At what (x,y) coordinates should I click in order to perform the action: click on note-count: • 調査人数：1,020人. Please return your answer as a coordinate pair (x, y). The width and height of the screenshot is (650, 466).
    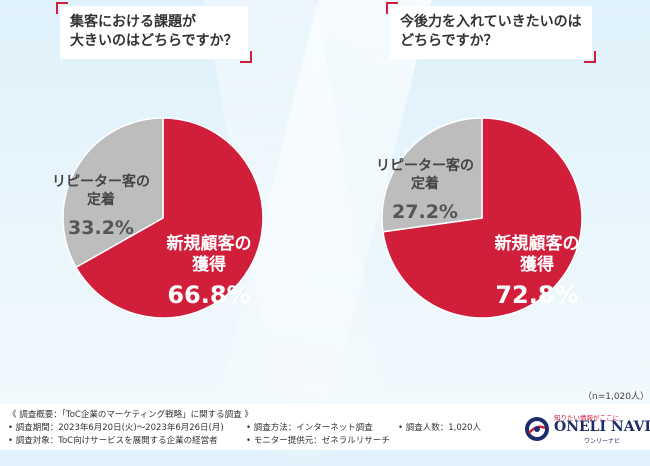
    Looking at the image, I should click on (440, 428).